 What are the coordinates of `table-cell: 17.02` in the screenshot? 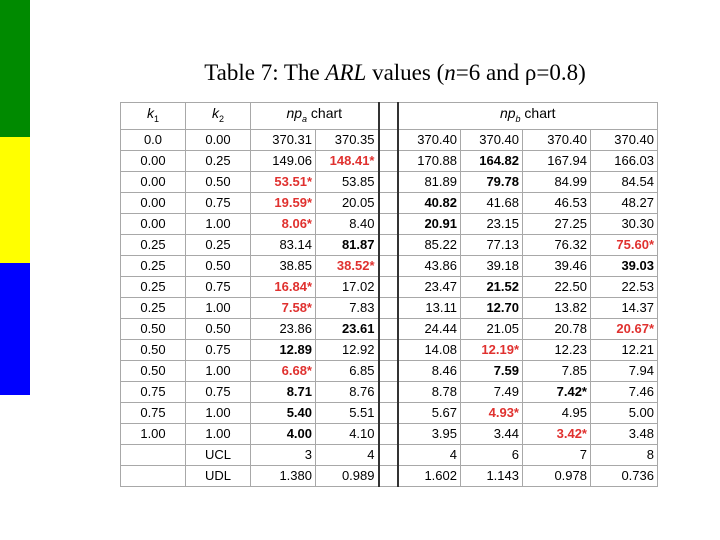 It's located at (347, 286).